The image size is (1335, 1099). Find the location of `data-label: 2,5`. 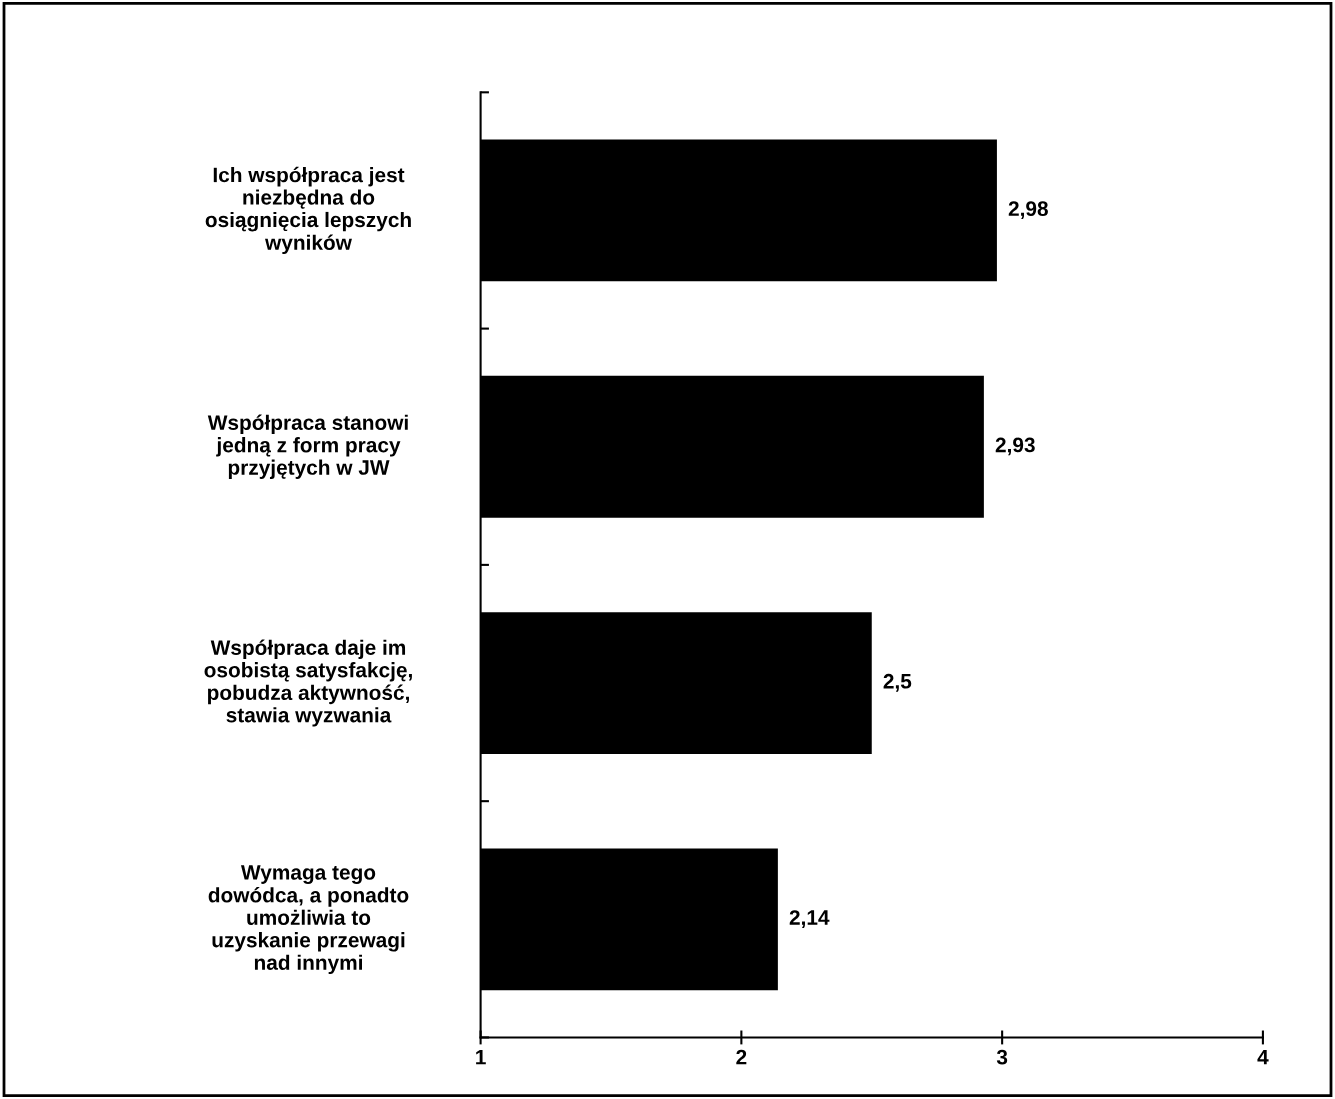

data-label: 2,5 is located at coordinates (897, 682).